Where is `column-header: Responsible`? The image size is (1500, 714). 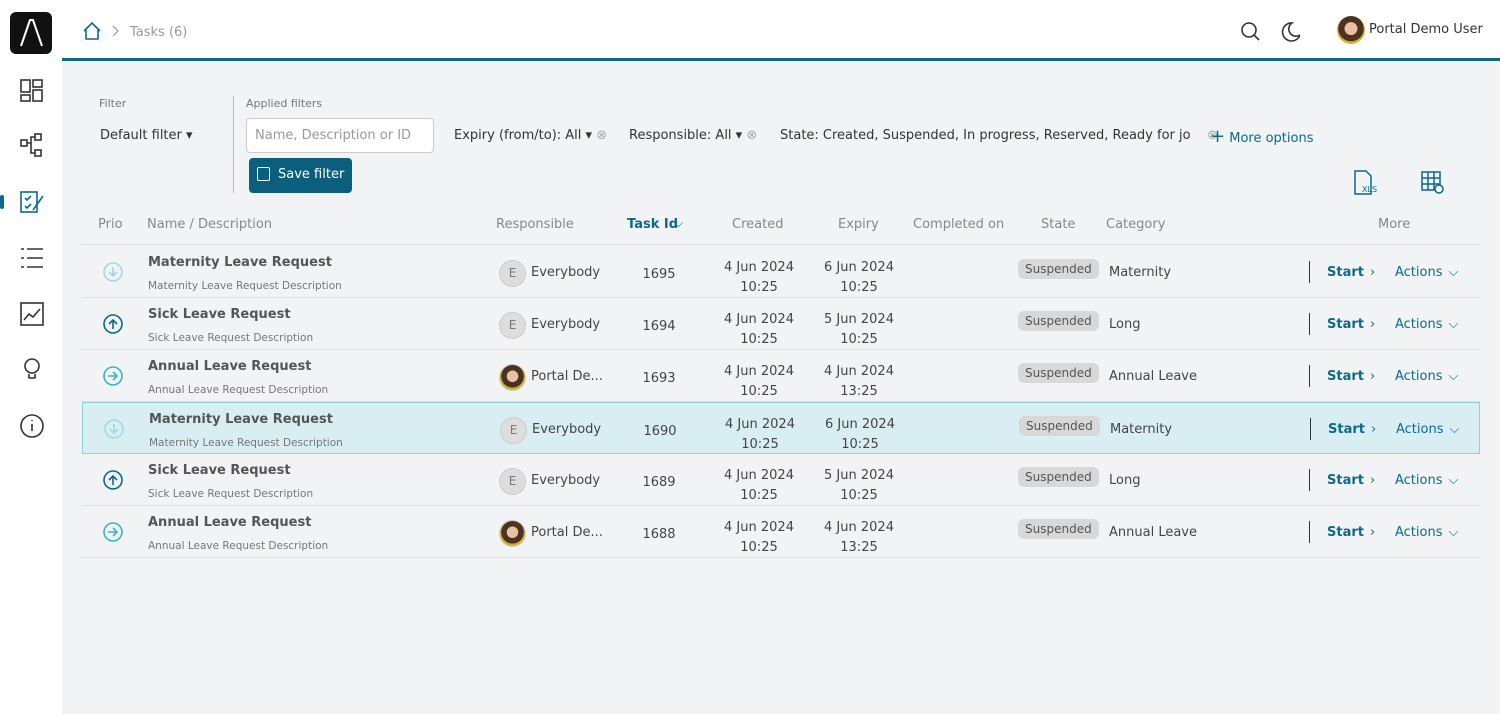
column-header: Responsible is located at coordinates (535, 224).